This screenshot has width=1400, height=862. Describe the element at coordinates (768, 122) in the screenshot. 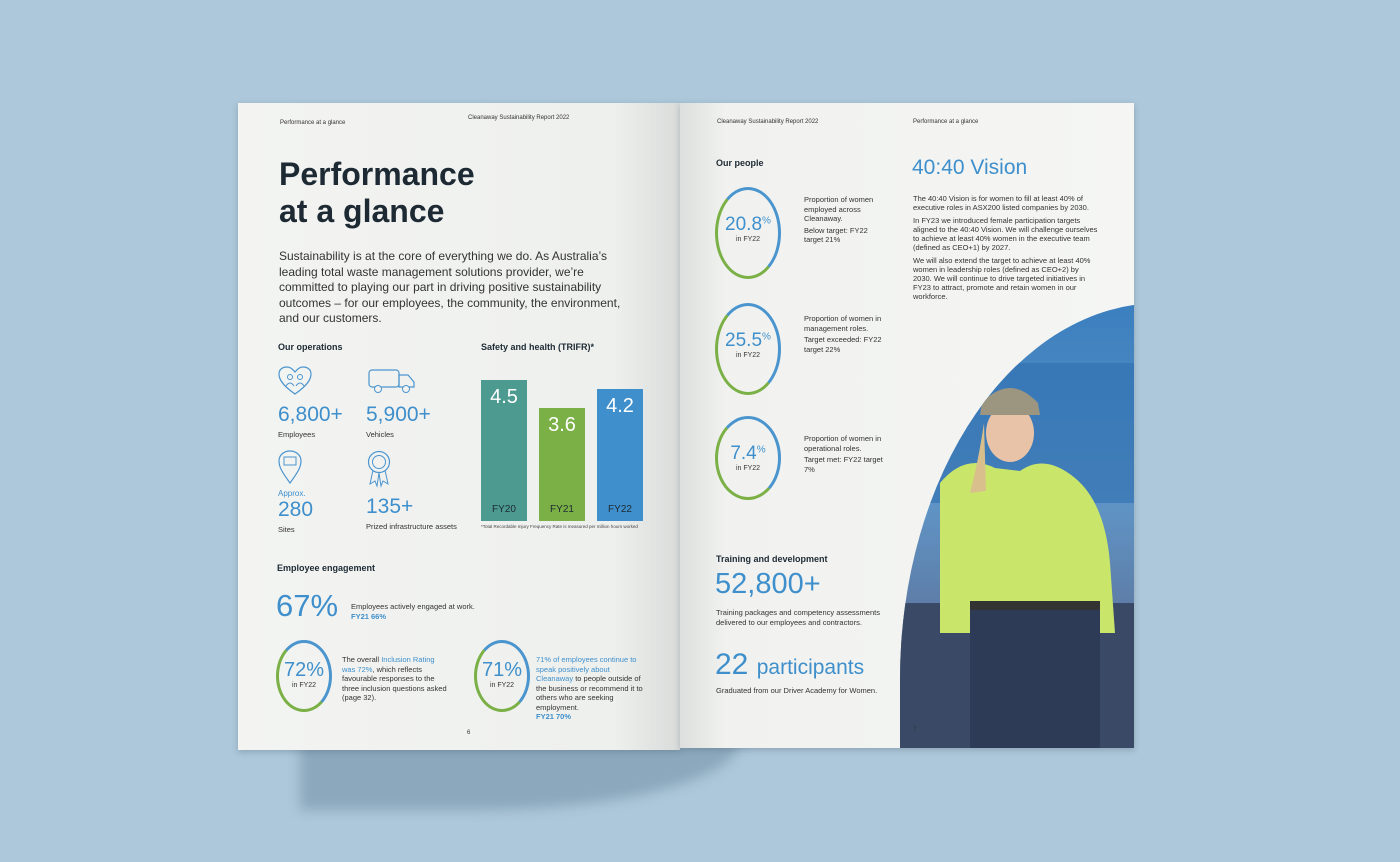

I see `running-header-left: Cleanaway Sustainability Report 2022` at that location.